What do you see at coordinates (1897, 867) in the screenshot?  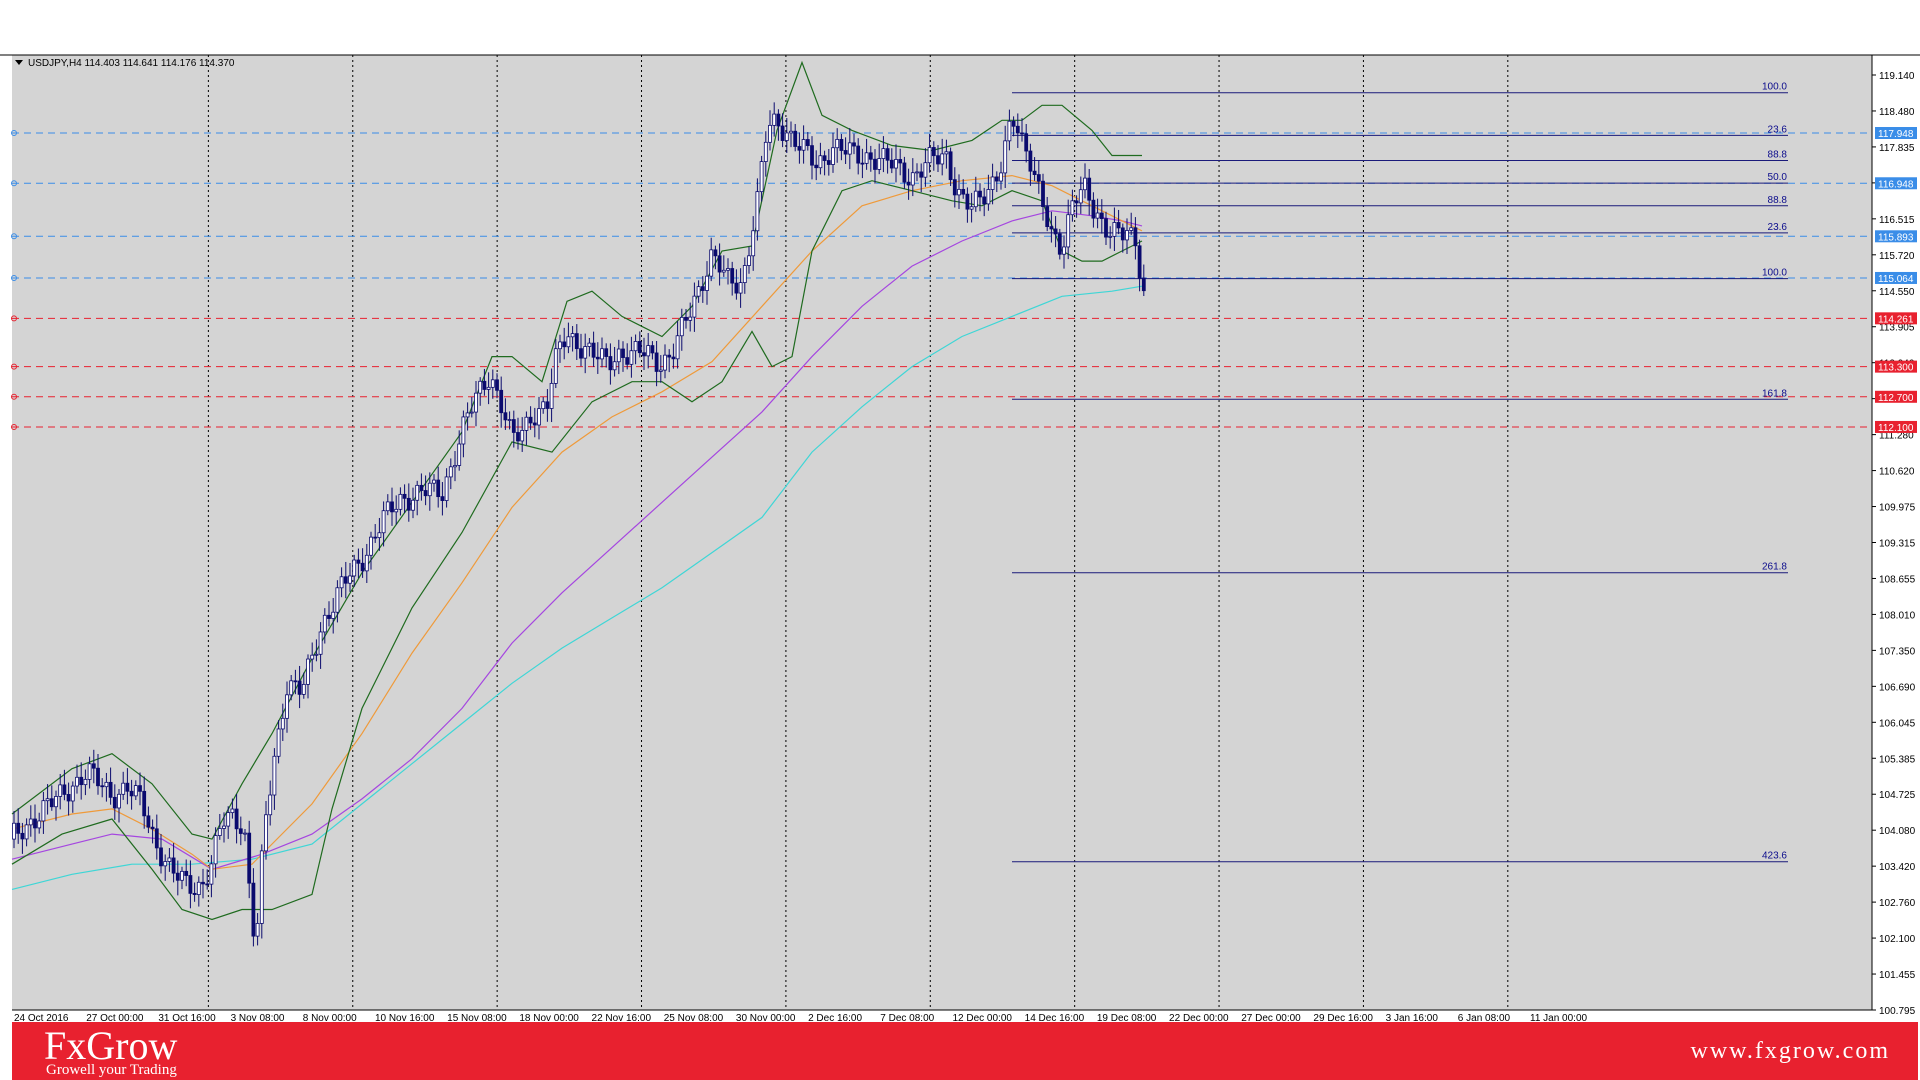 I see `price-label: 103.420` at bounding box center [1897, 867].